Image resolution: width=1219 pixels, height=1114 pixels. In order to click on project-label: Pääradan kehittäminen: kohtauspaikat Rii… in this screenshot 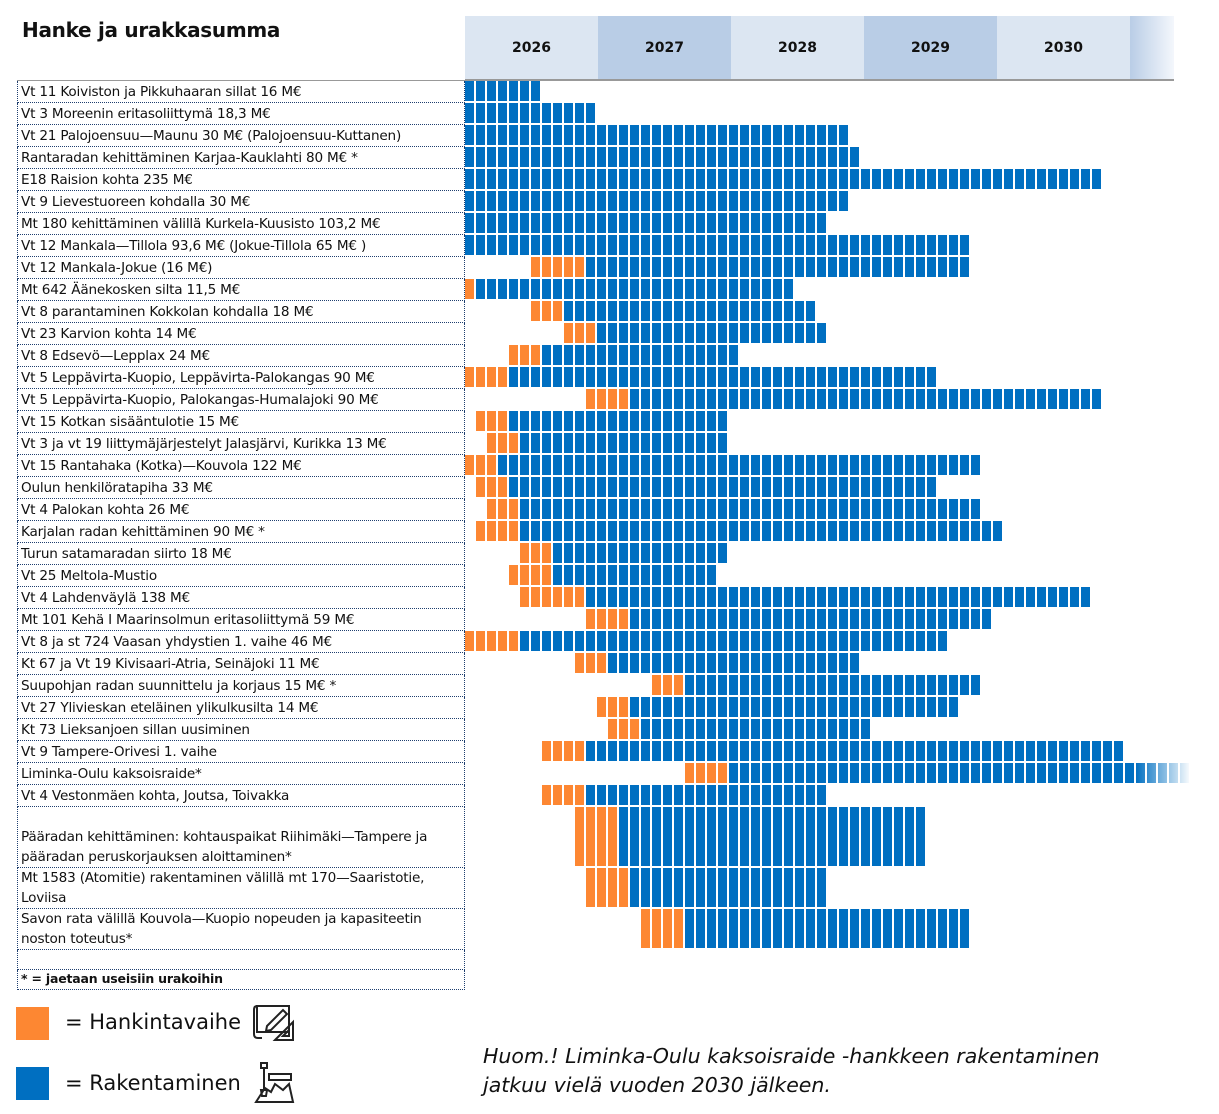, I will do `click(241, 837)`.